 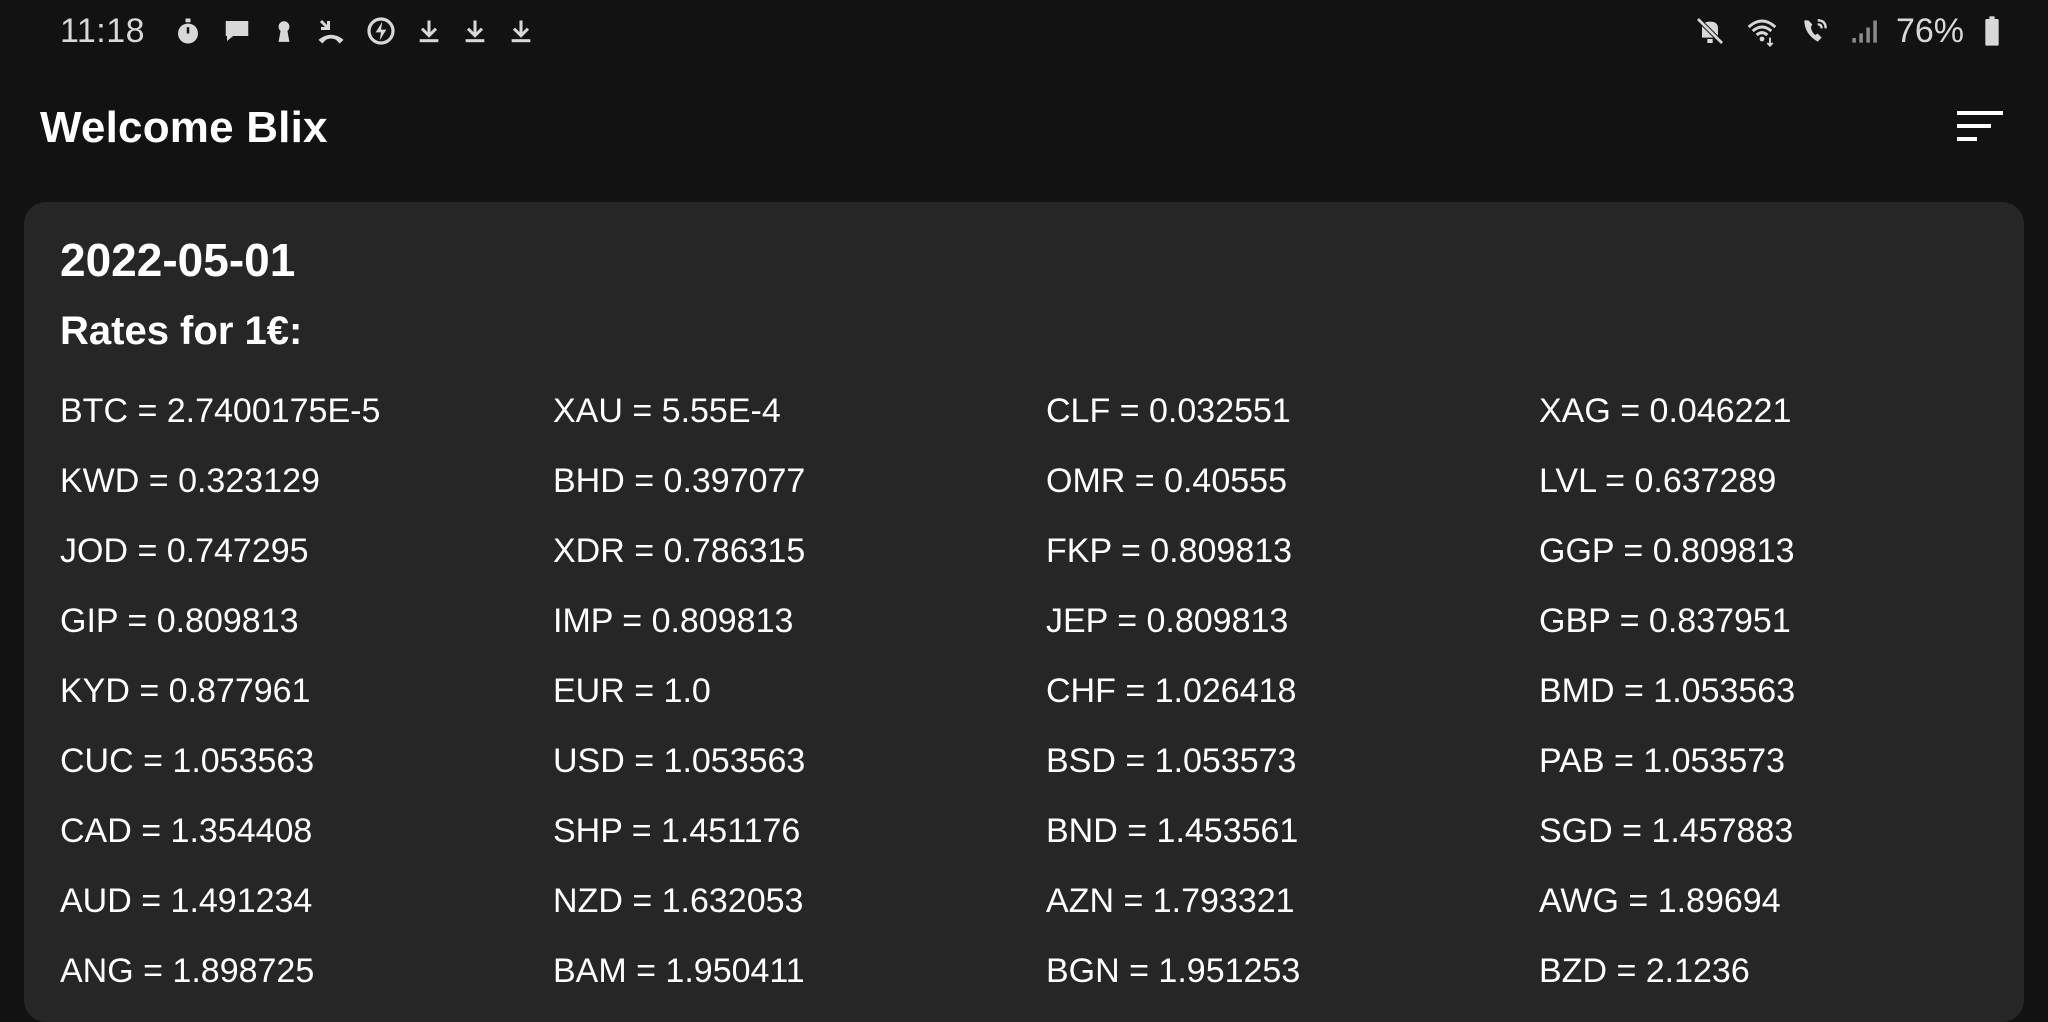 What do you see at coordinates (667, 411) in the screenshot?
I see `rate-item: XAU = 5.55E-4` at bounding box center [667, 411].